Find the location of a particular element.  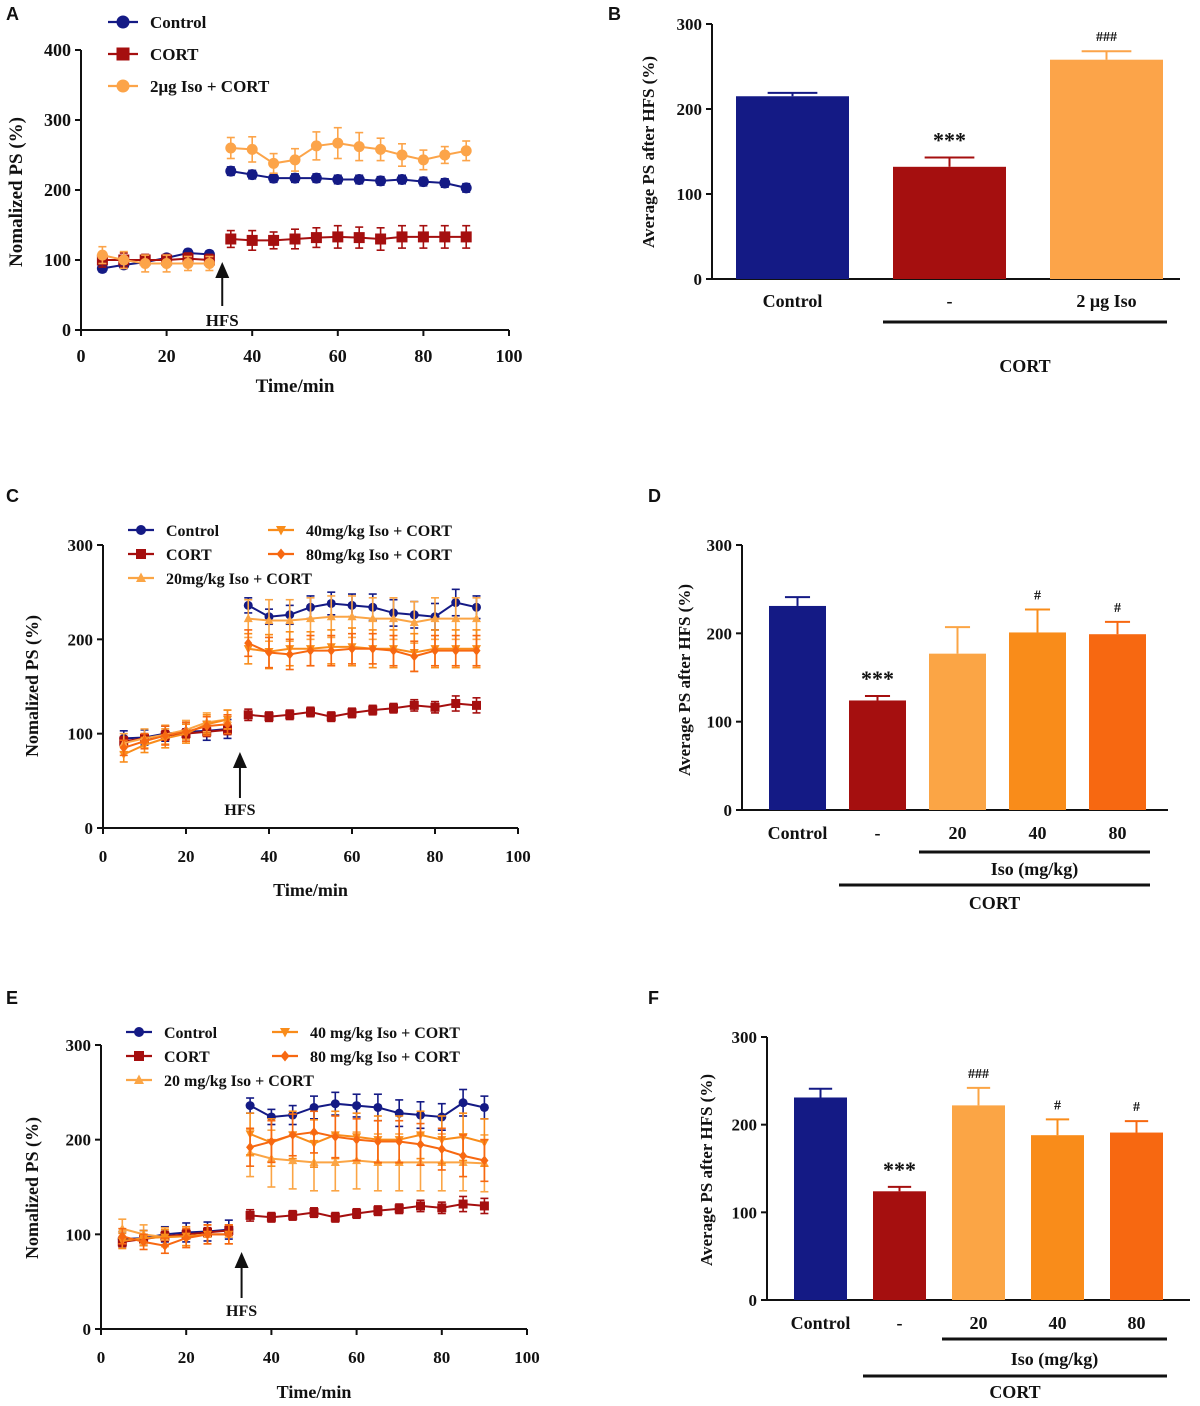

x-tick-label: 80 is located at coordinates (435, 856).